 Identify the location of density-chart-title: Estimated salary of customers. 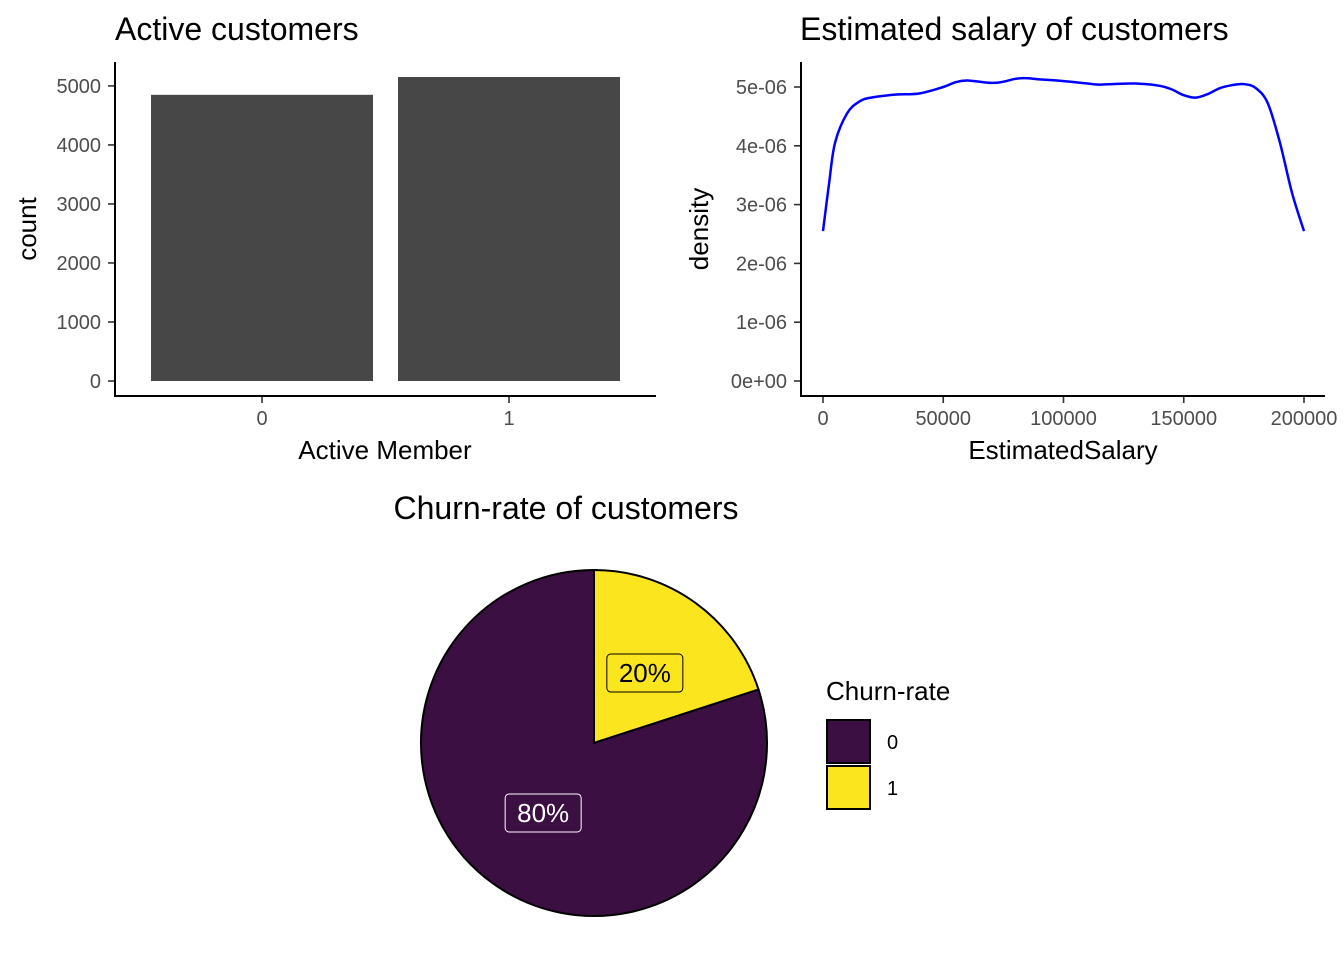
(1014, 29).